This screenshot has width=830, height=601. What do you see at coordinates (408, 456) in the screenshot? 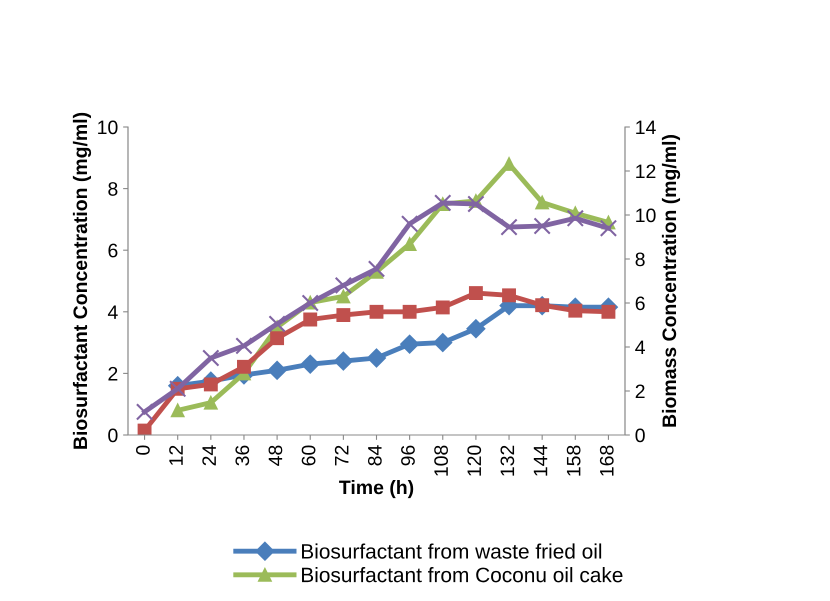
I see `x-tick-label: 96` at bounding box center [408, 456].